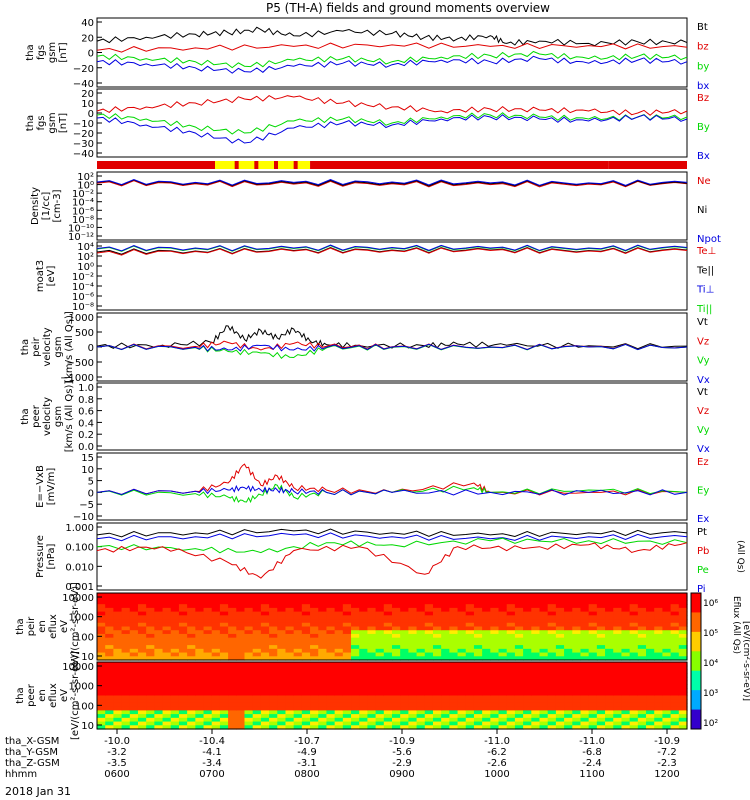 The height and width of the screenshot is (800, 750). I want to click on series-by, so click(392, 59).